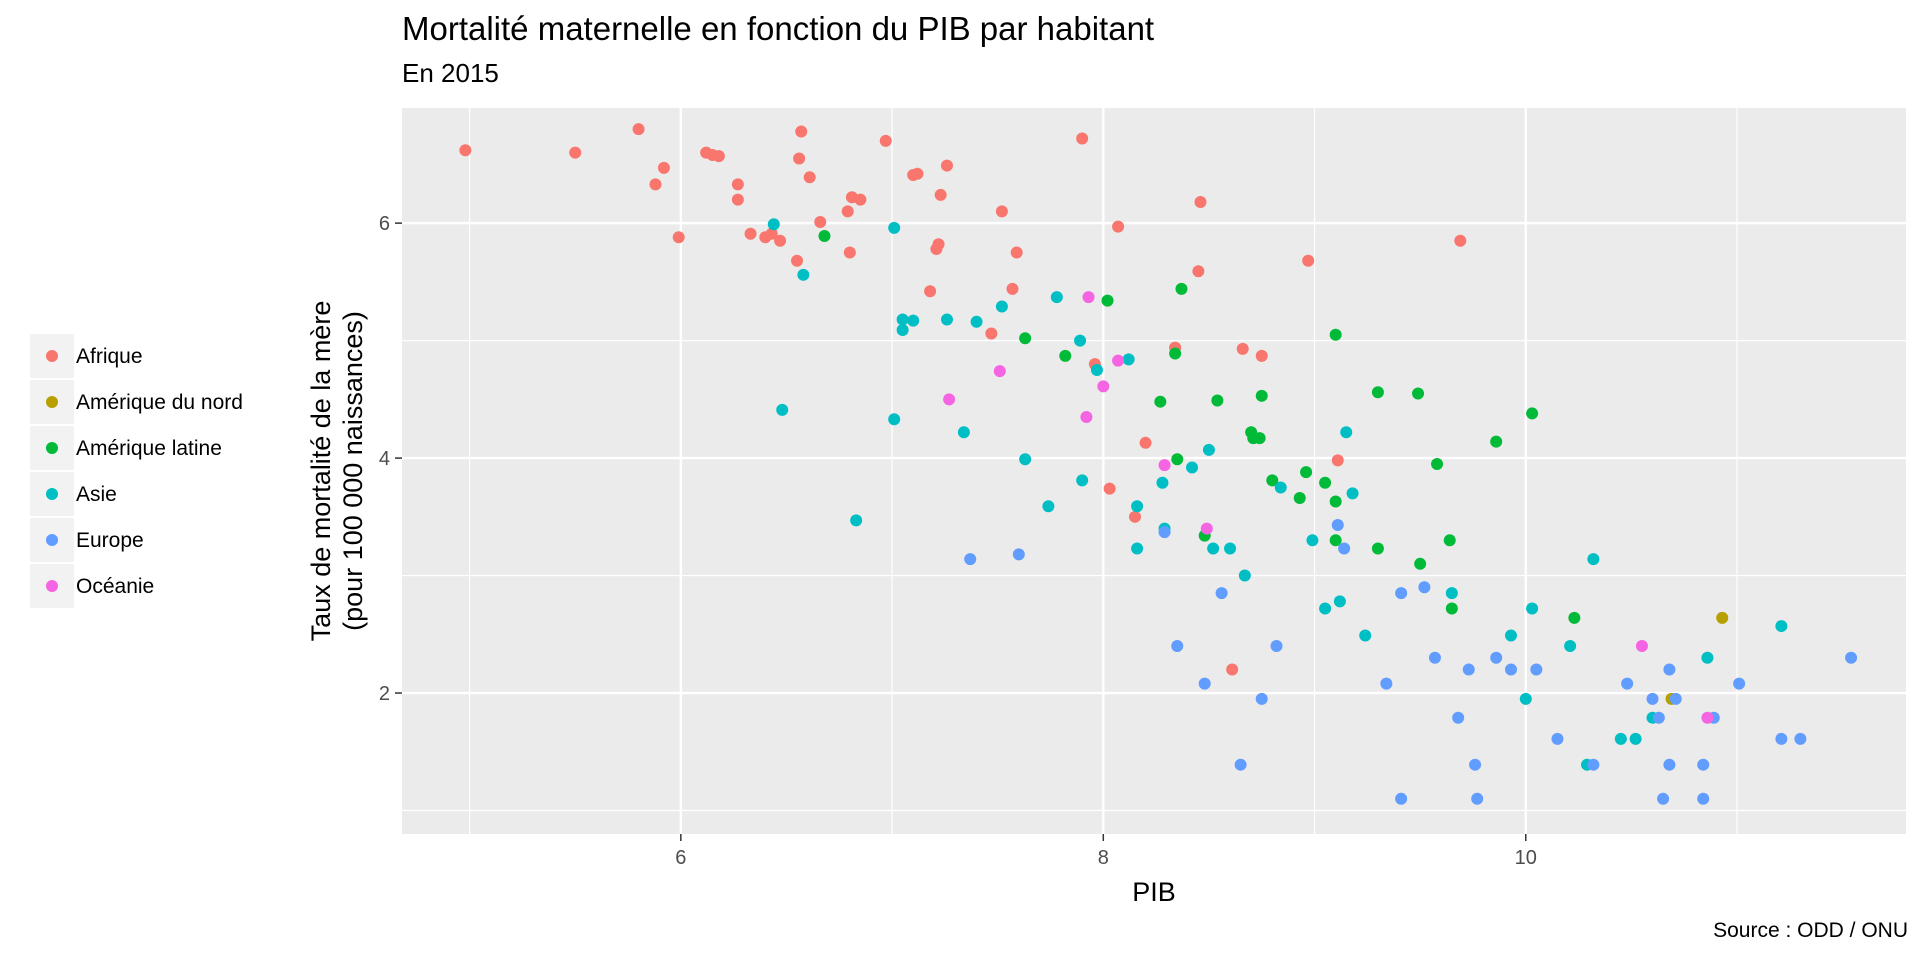 The height and width of the screenshot is (960, 1920). Describe the element at coordinates (149, 448) in the screenshot. I see `legend-label: Amérique latine` at that location.